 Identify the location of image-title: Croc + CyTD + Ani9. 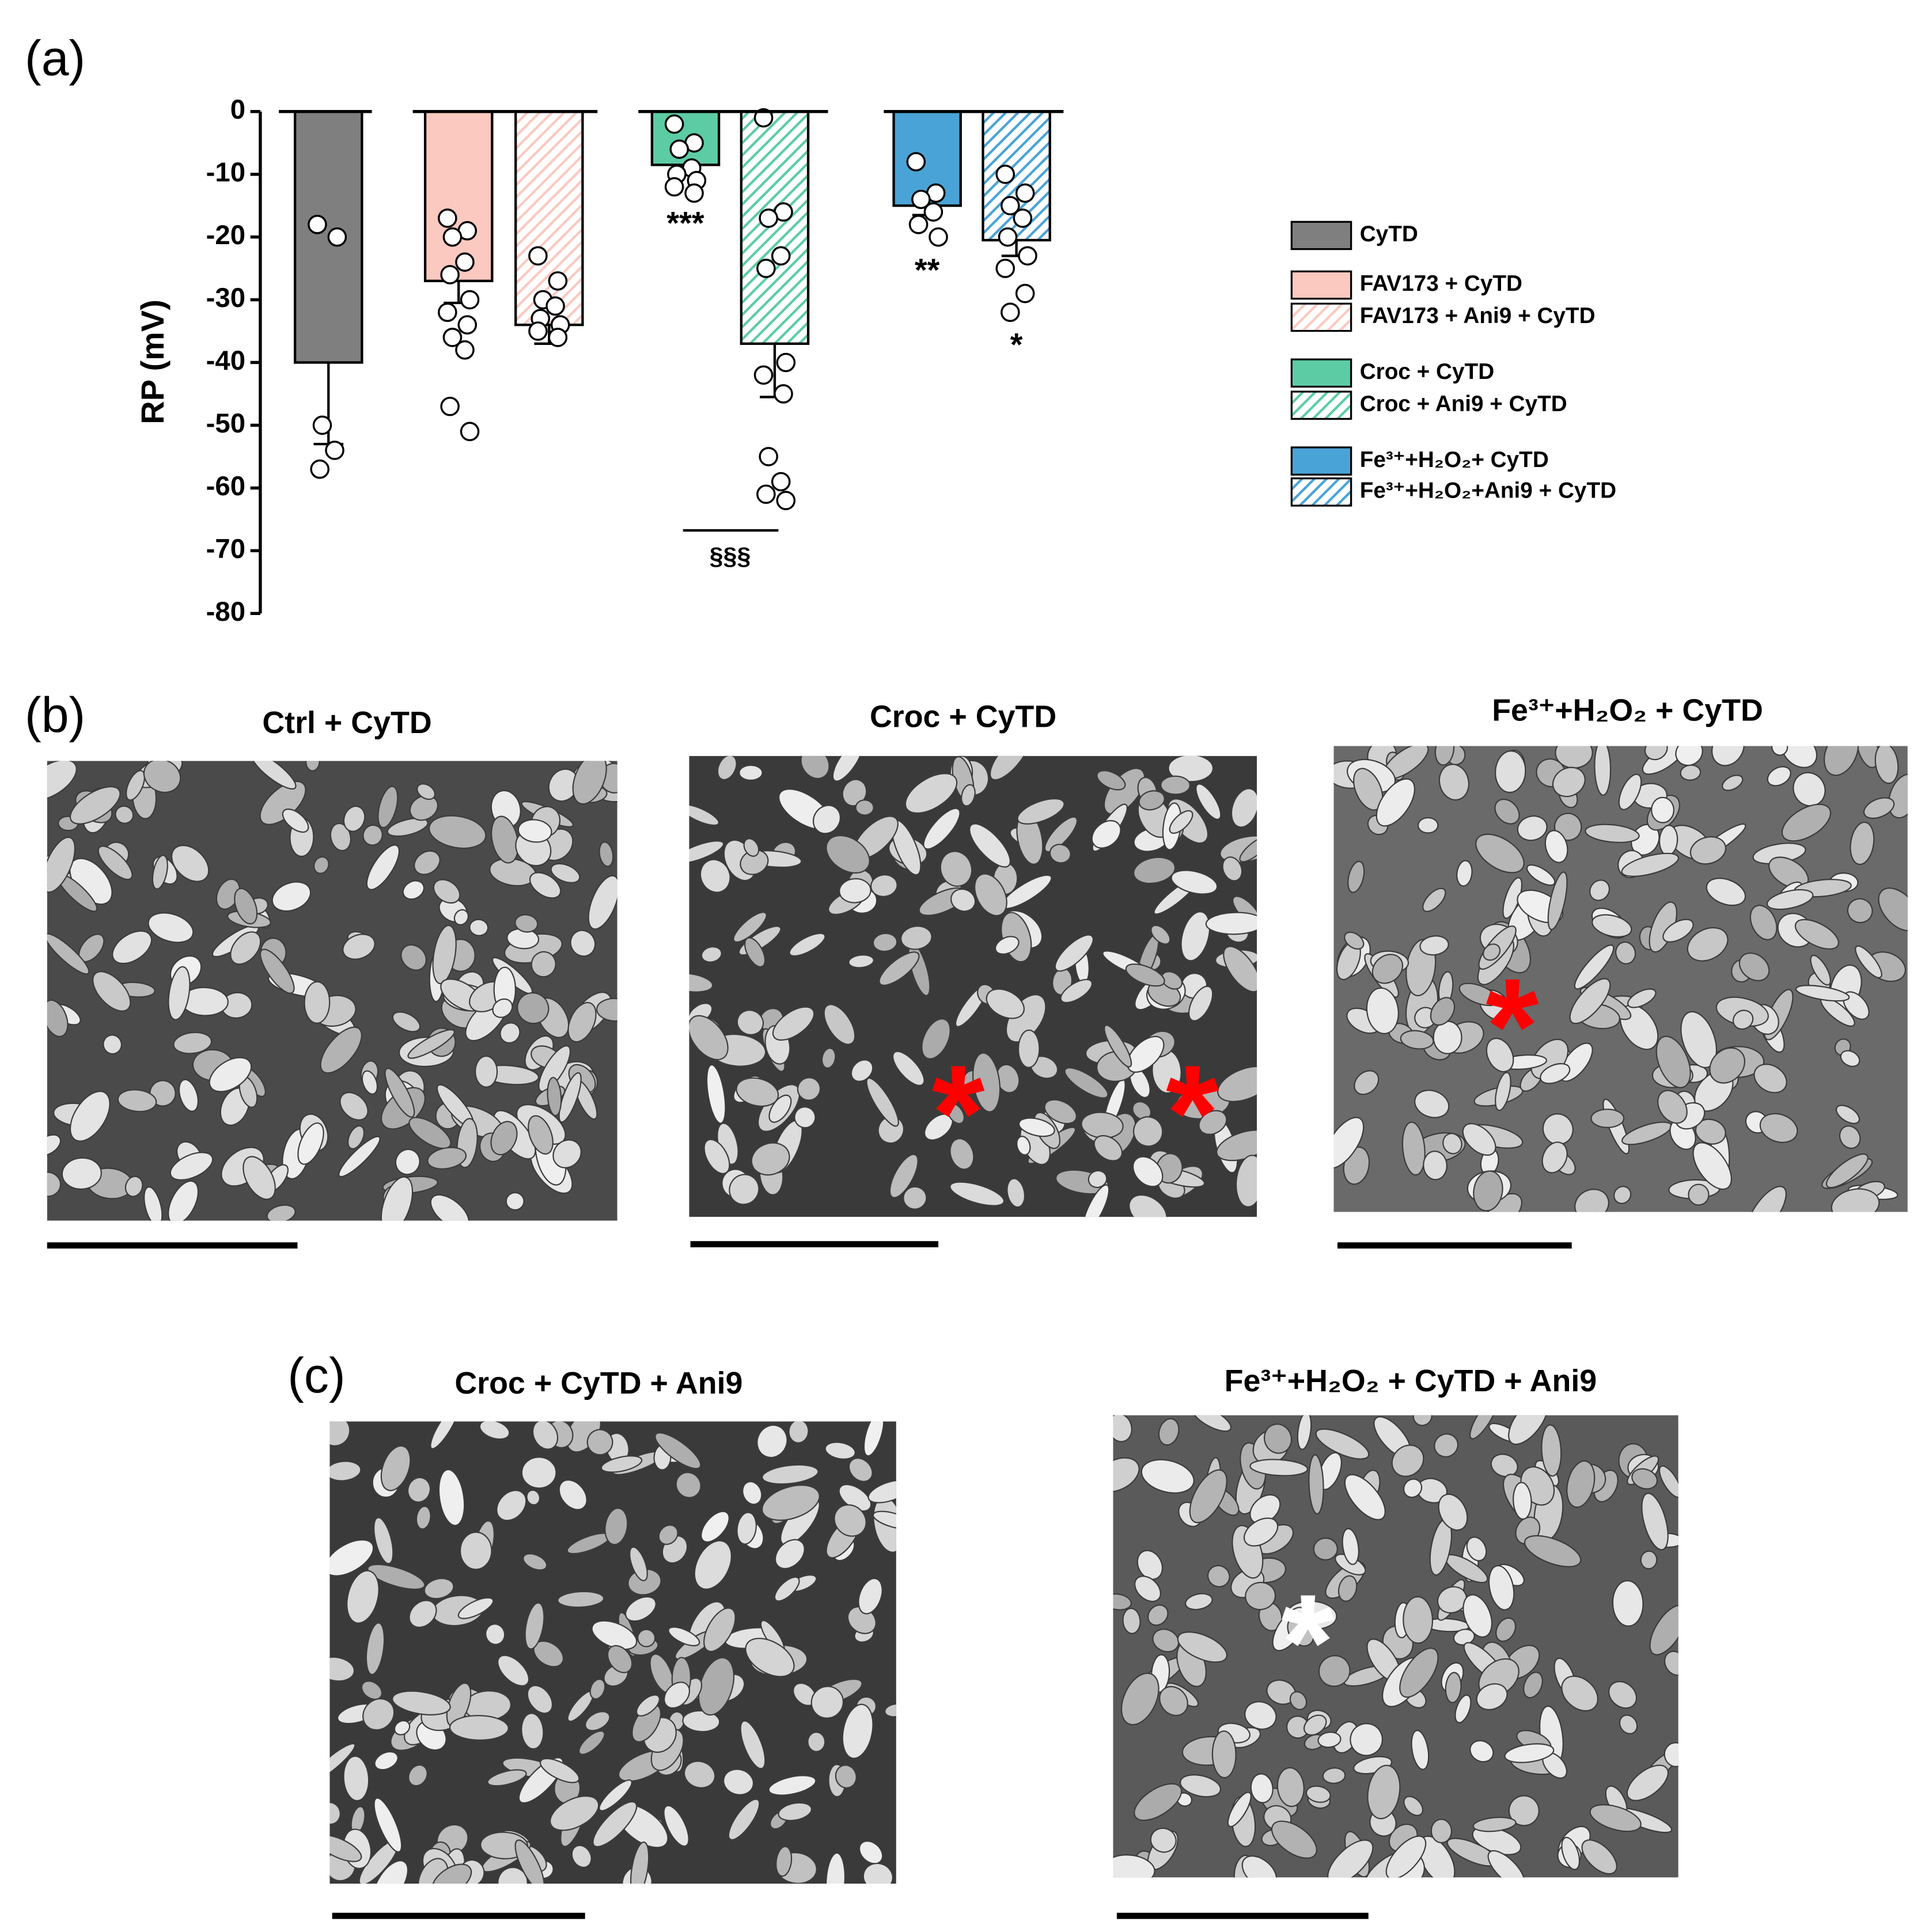
(598, 1383).